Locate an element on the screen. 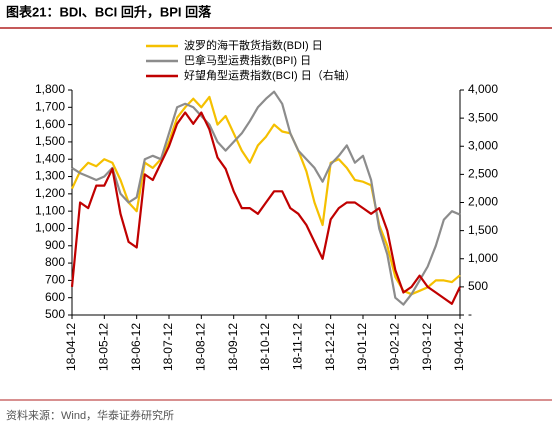 The image size is (552, 434). y-tick-label: 1,400 is located at coordinates (50, 158).